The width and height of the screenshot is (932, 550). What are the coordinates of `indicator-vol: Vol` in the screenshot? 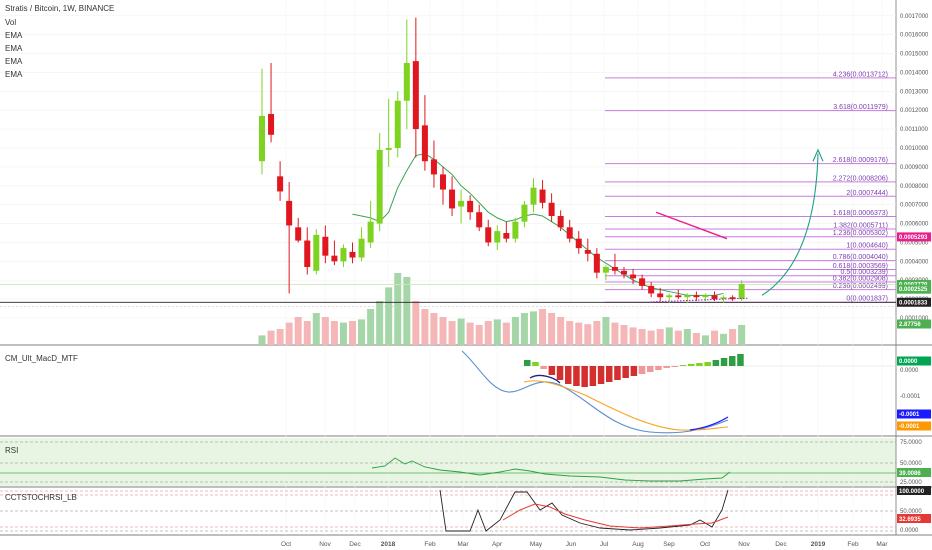 It's located at (11, 22).